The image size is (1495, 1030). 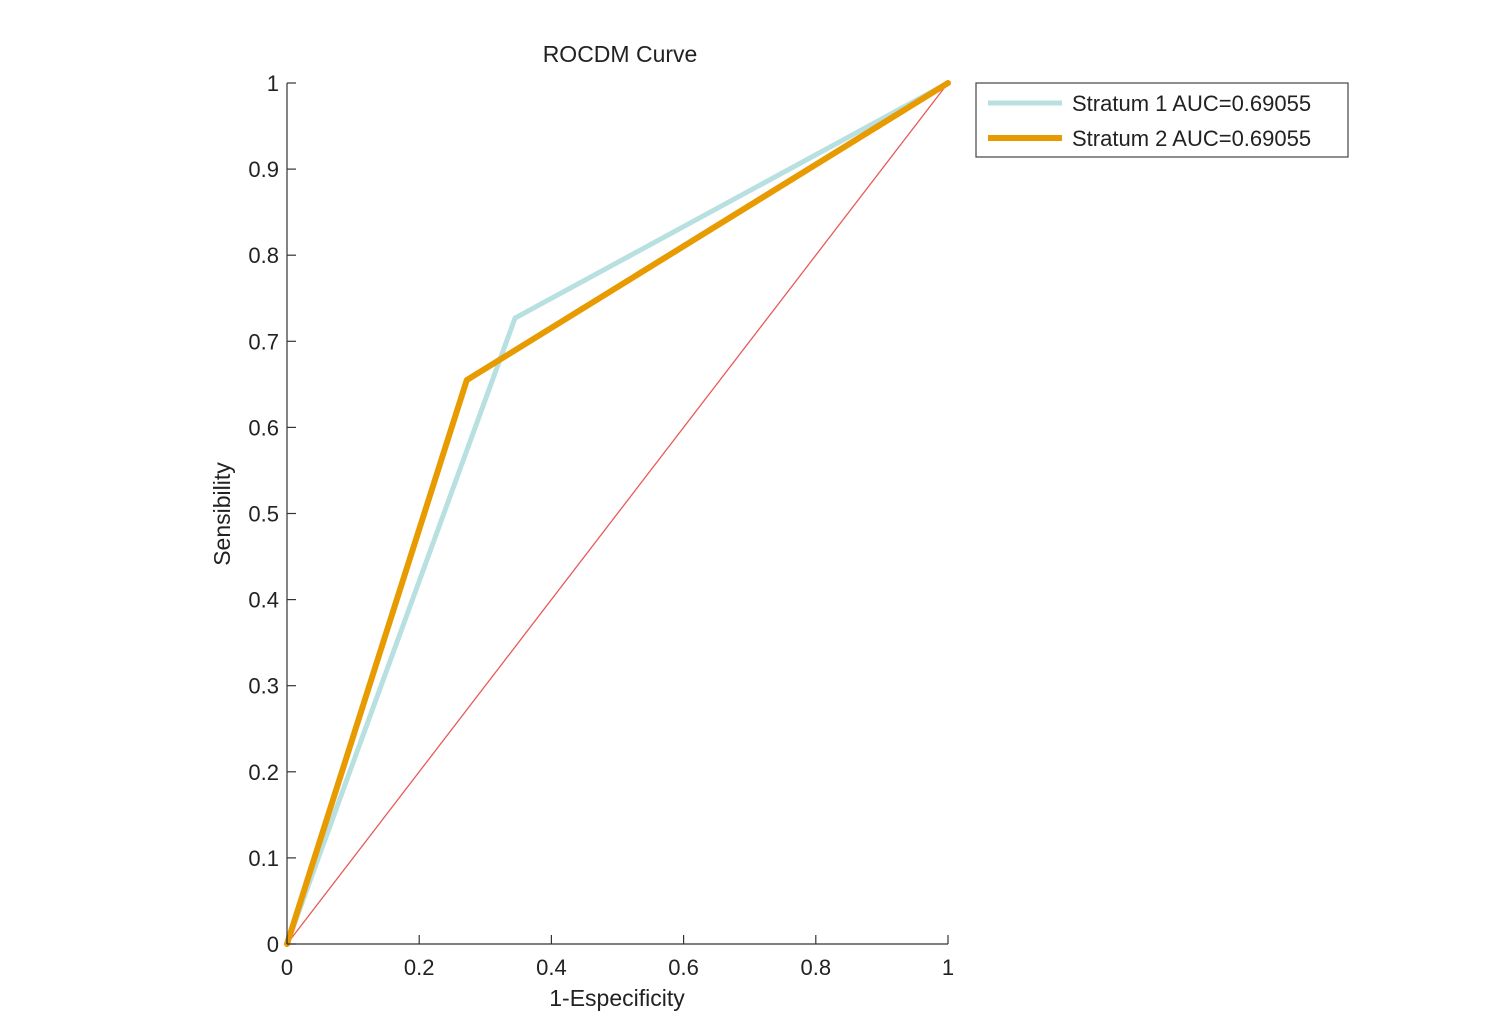 I want to click on y-tick-label: 0.6, so click(x=263, y=427).